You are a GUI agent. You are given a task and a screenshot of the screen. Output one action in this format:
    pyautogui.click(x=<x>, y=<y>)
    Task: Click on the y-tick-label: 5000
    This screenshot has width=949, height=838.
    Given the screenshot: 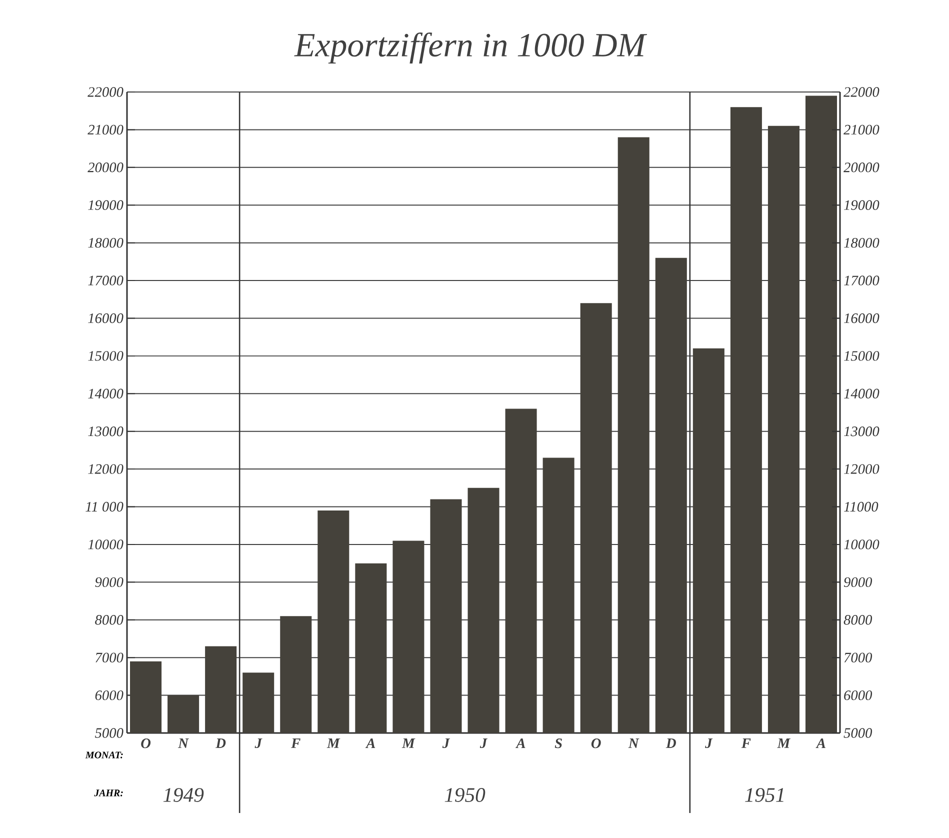 What is the action you would take?
    pyautogui.click(x=109, y=733)
    